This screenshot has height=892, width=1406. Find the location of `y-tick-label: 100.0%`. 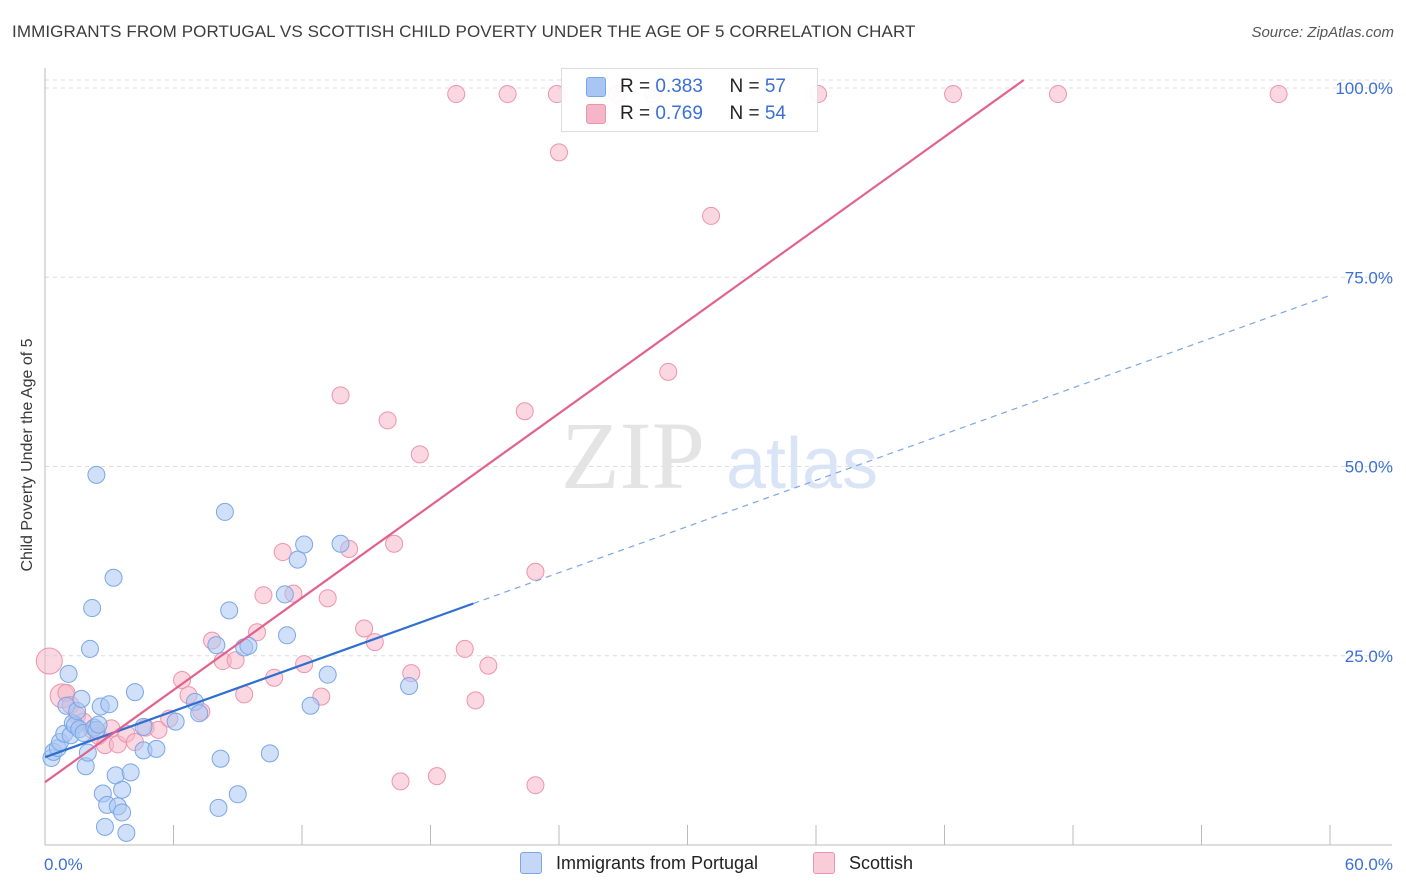

y-tick-label: 100.0% is located at coordinates (1364, 88).